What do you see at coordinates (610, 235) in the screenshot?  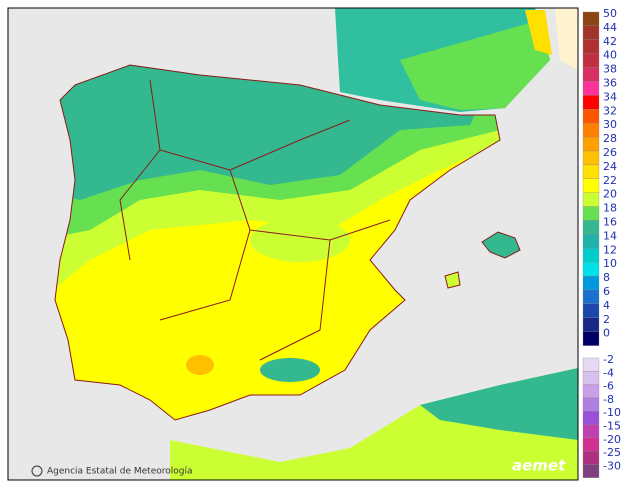 I see `legend-label: 14` at bounding box center [610, 235].